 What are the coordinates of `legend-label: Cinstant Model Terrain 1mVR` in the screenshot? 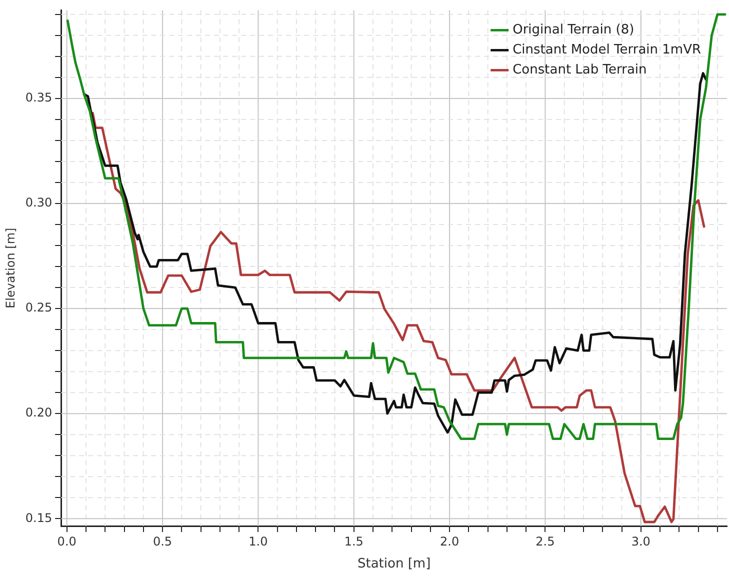 It's located at (607, 50).